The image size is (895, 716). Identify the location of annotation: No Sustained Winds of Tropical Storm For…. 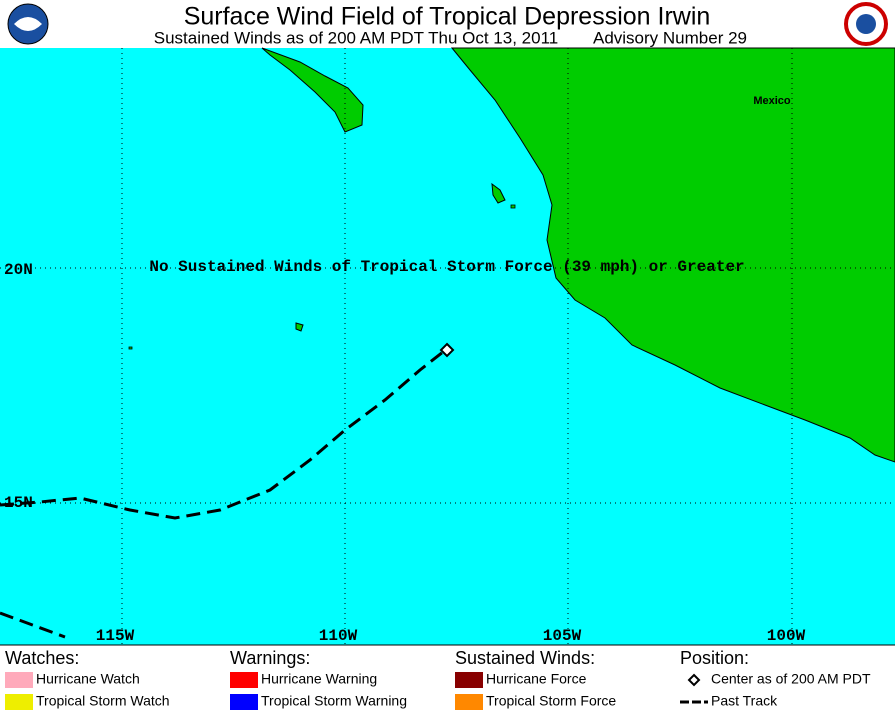
(446, 267).